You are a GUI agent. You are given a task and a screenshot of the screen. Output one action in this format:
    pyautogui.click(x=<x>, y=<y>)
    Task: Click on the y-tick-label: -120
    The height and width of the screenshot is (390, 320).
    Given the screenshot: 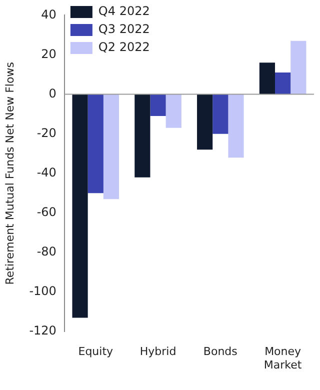 What is the action you would take?
    pyautogui.click(x=42, y=331)
    